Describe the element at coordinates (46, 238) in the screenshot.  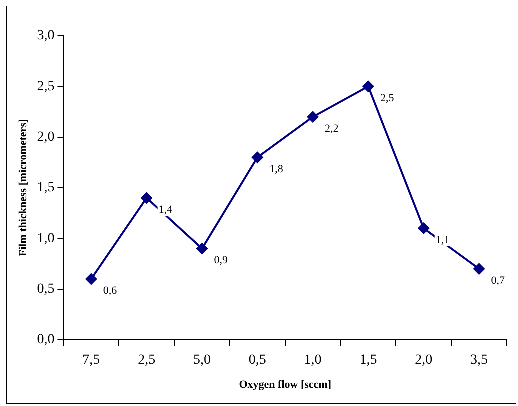
I see `y-tick-label: 1,0` at that location.